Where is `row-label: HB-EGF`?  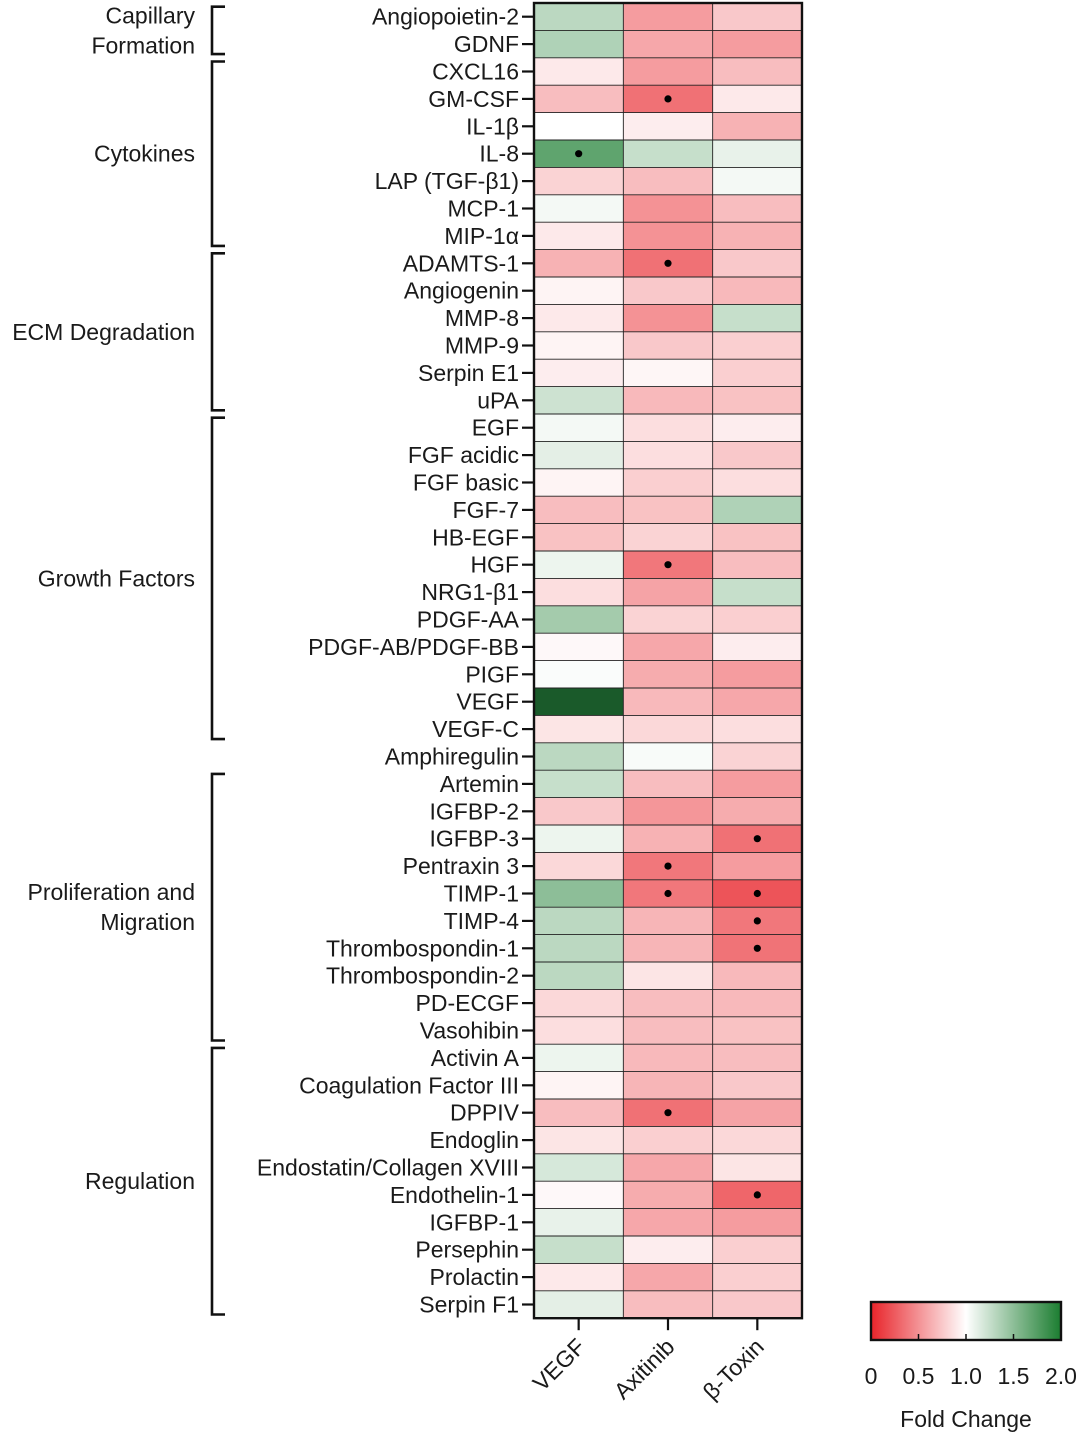
row-label: HB-EGF is located at coordinates (475, 537).